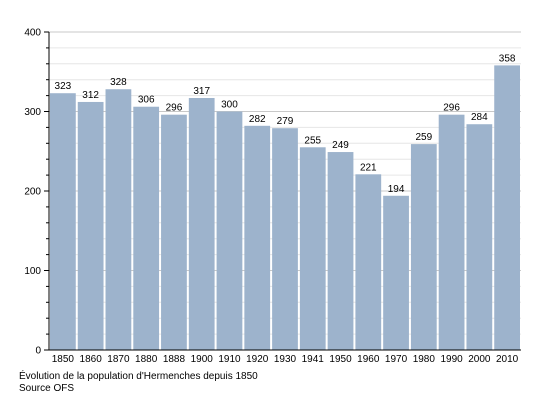 The height and width of the screenshot is (400, 550). Describe the element at coordinates (507, 359) in the screenshot. I see `x-tick-label: 2010` at that location.